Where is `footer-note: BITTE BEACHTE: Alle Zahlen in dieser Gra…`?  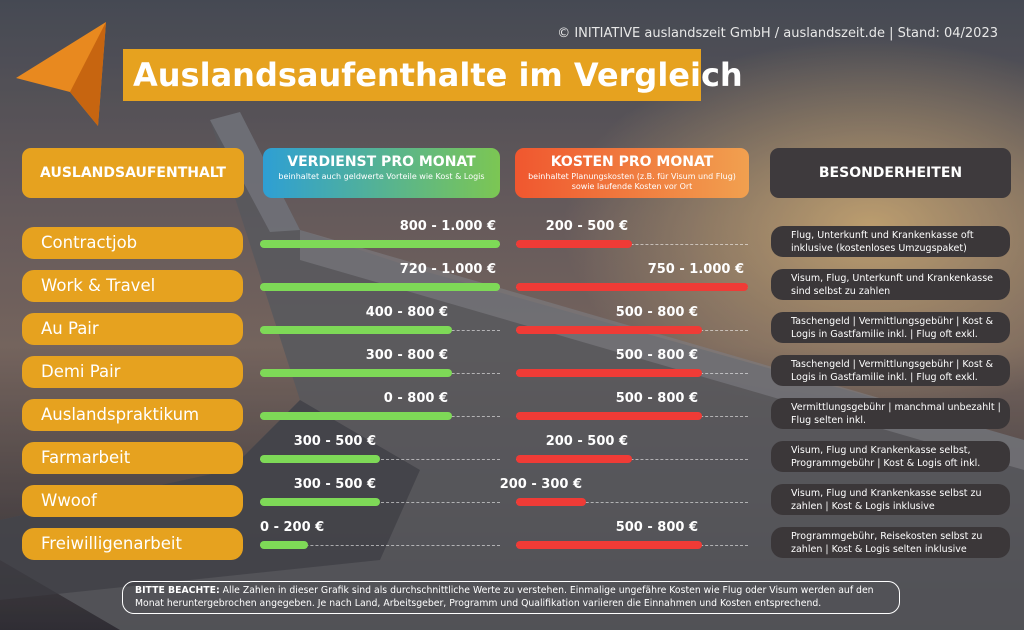
footer-note: BITTE BEACHTE: Alle Zahlen in dieser Gra… is located at coordinates (511, 597).